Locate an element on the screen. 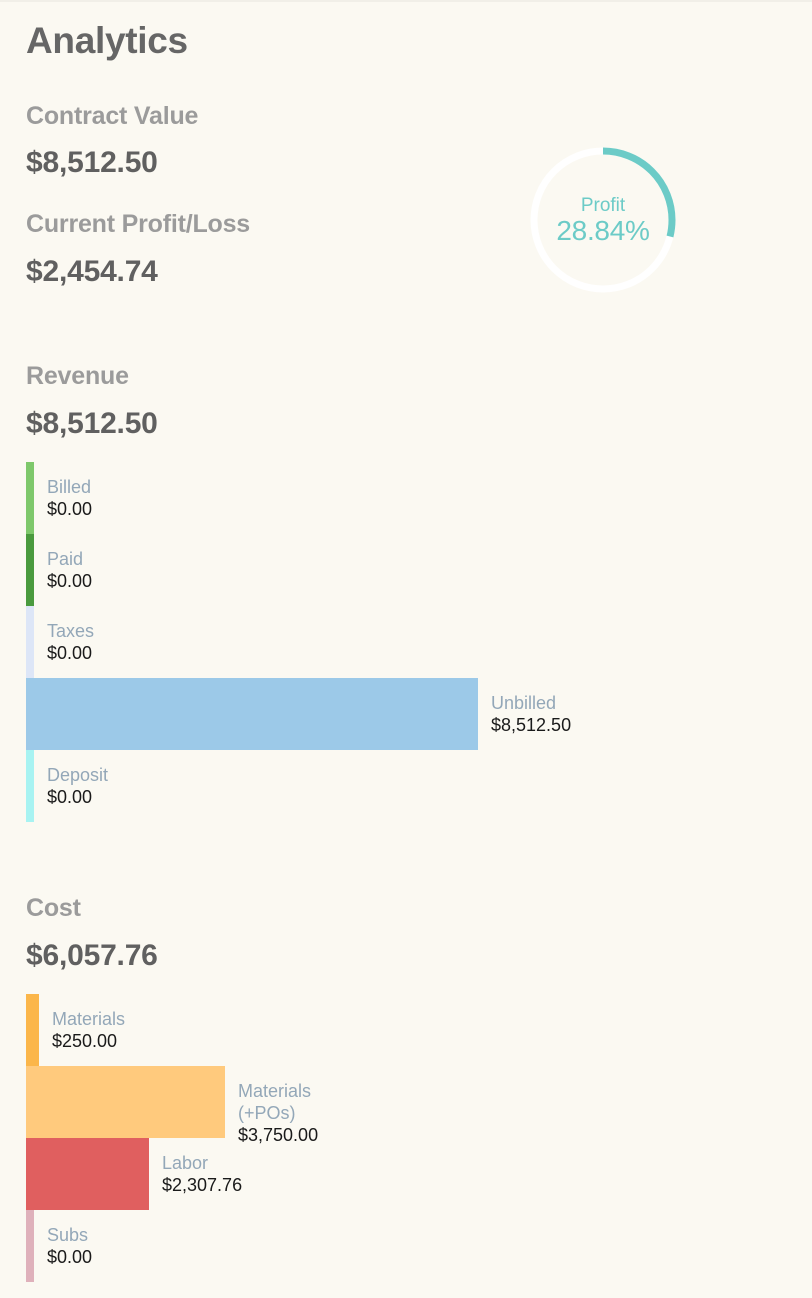  contract-value-label: Contract Value is located at coordinates (112, 116).